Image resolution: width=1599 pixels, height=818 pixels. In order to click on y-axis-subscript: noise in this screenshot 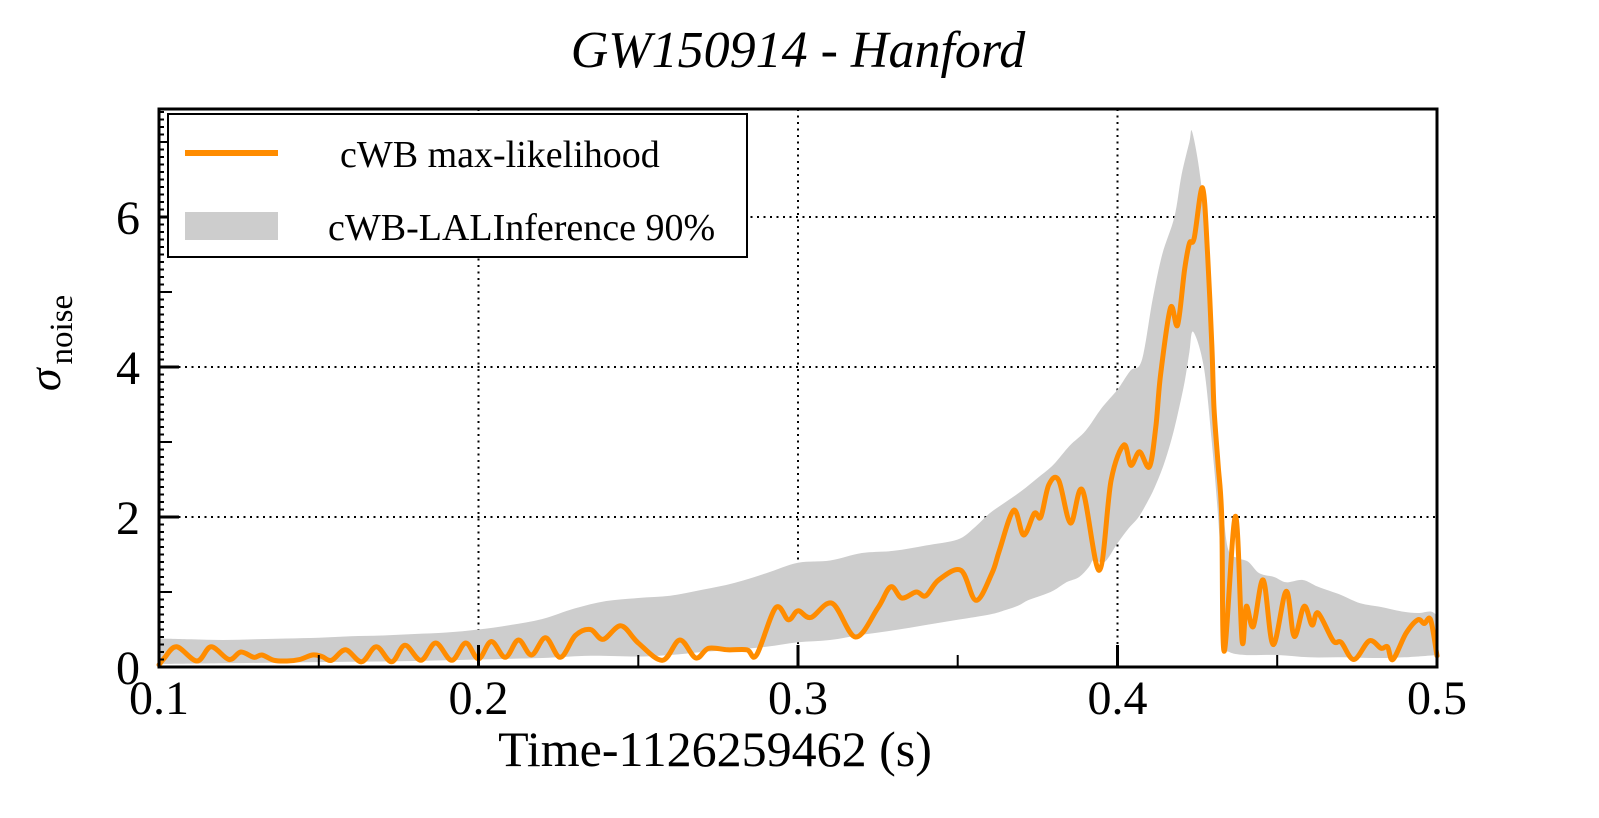, I will do `click(62, 330)`.